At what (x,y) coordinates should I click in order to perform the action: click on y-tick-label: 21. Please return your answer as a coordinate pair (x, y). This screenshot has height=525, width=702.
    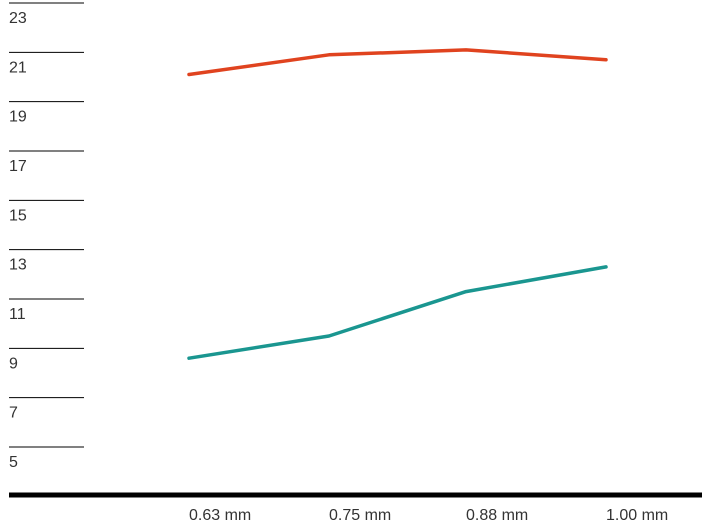
    Looking at the image, I should click on (18, 67).